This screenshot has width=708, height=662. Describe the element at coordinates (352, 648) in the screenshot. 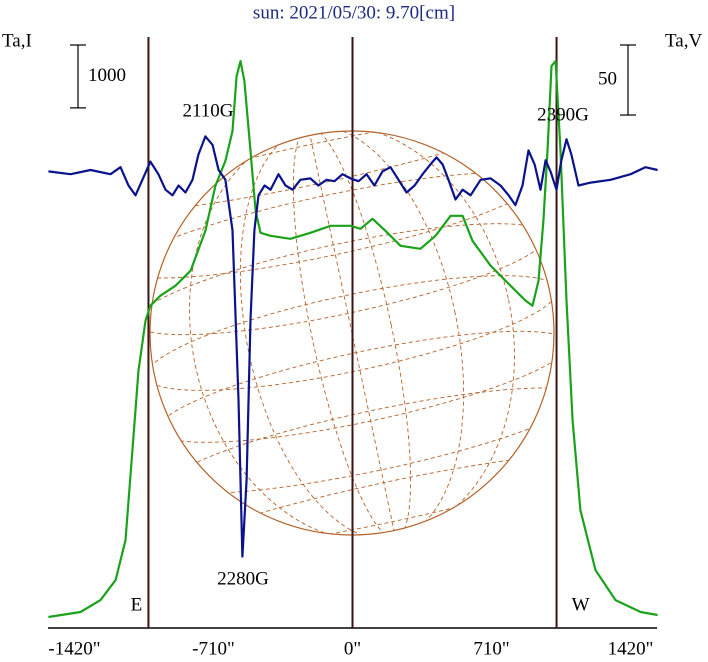

I see `x-tick-label: 0"` at that location.